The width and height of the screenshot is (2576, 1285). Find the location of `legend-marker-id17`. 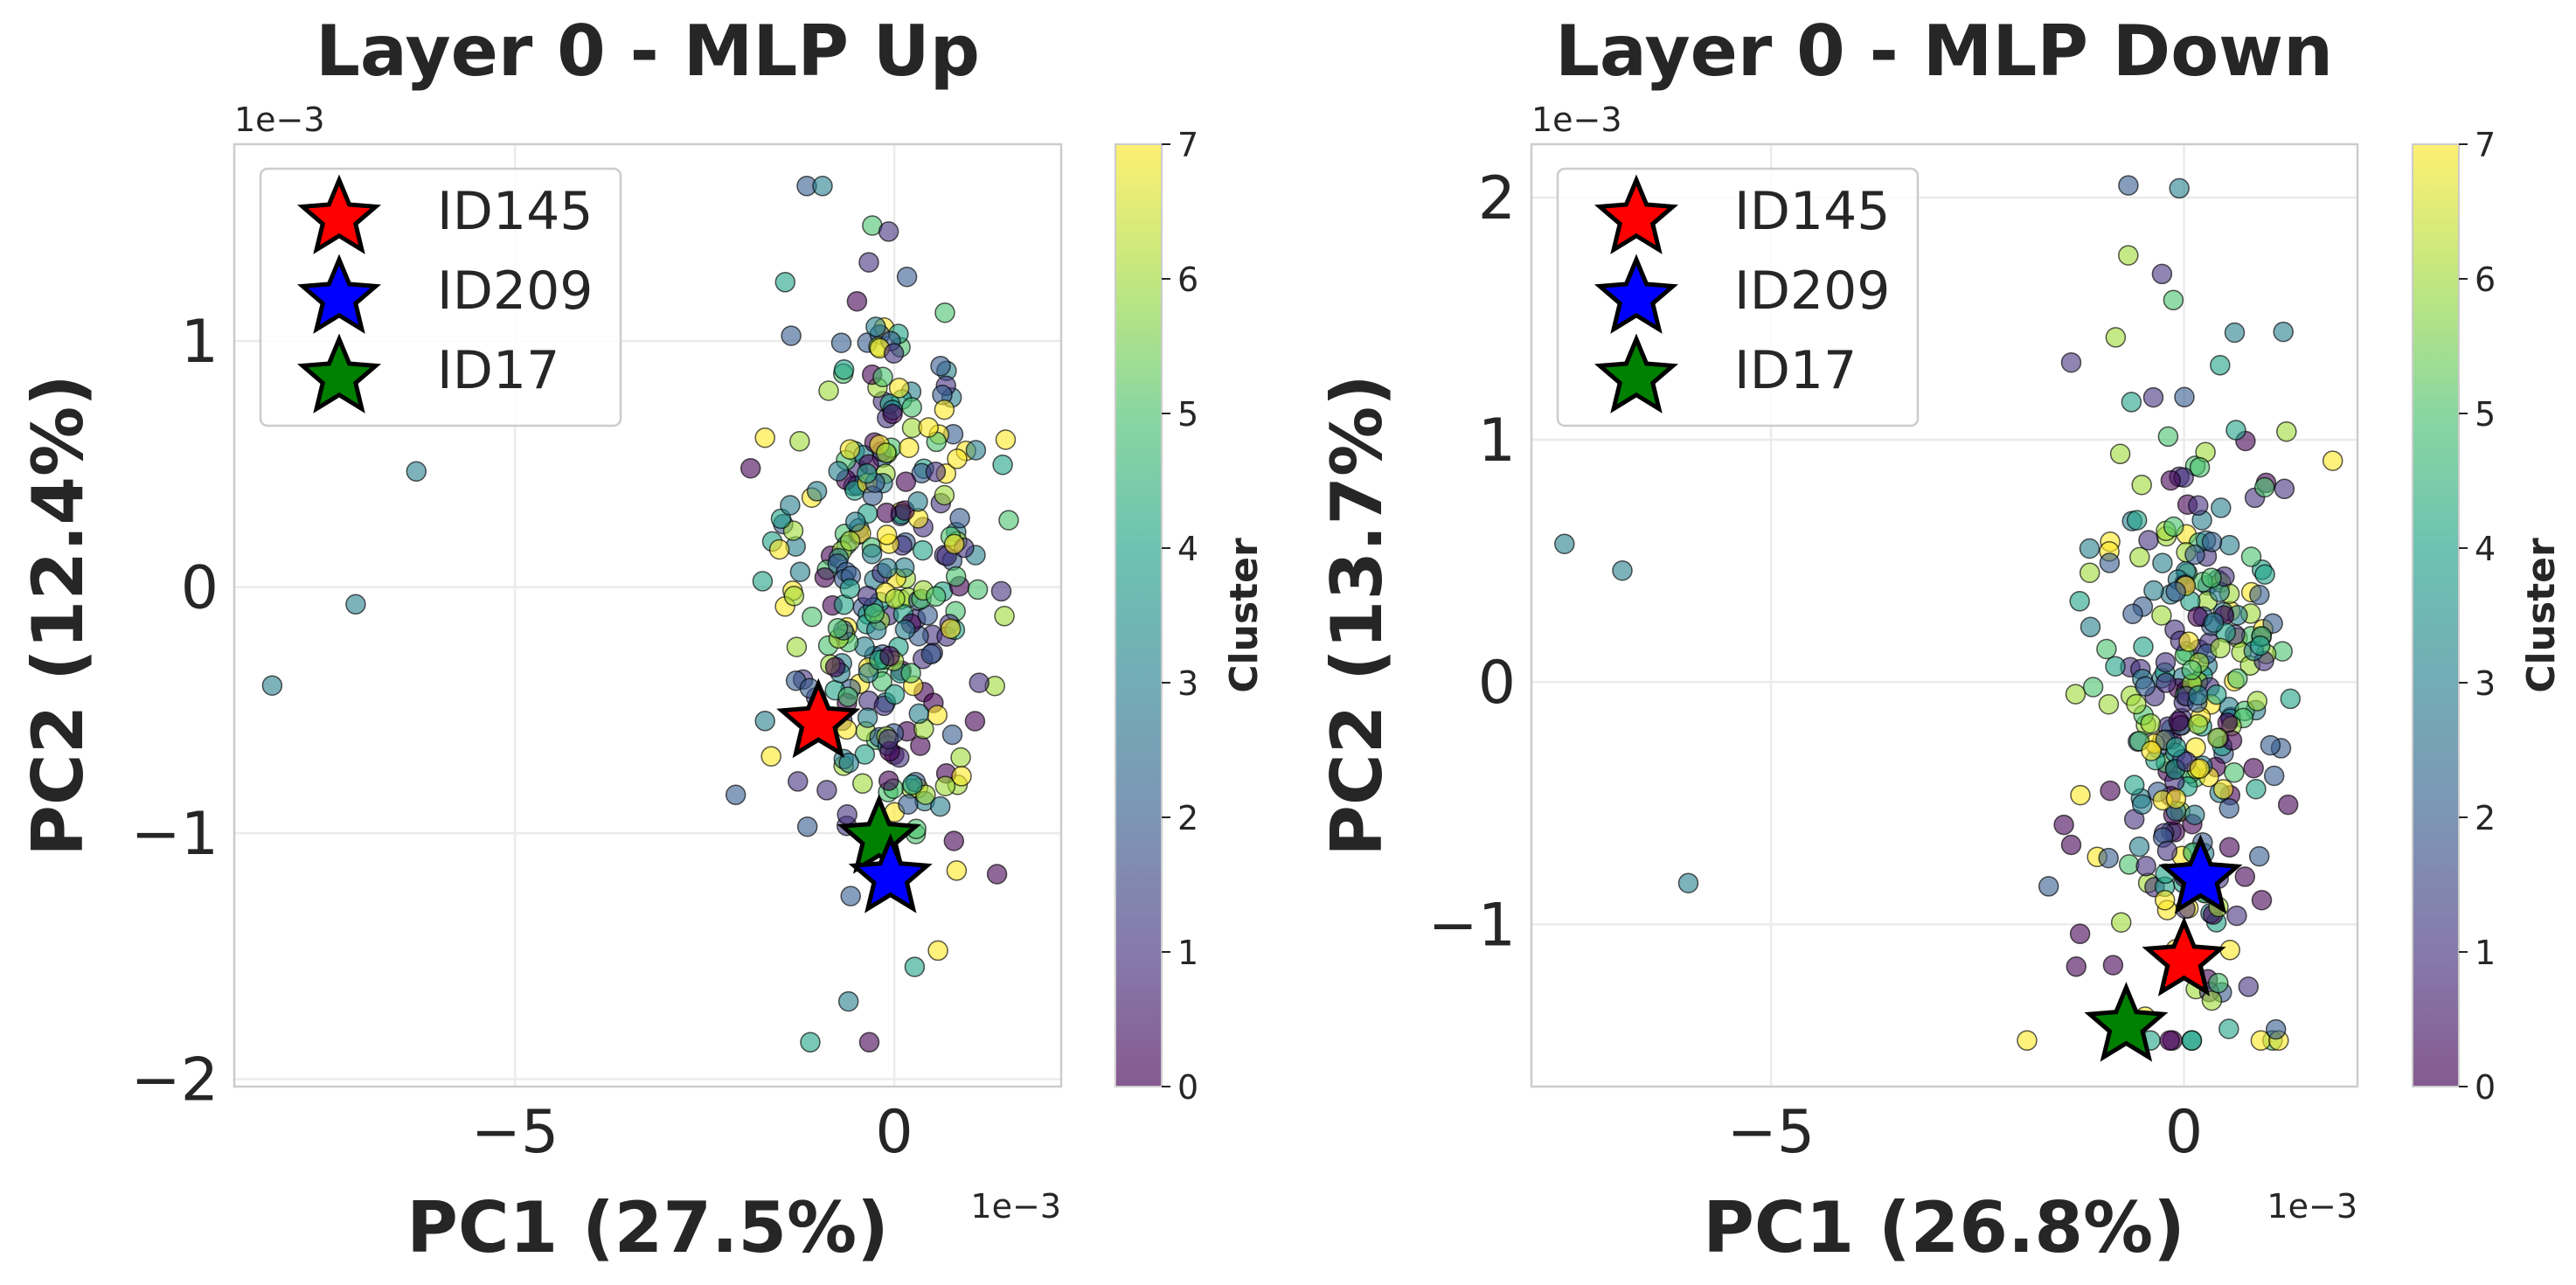

legend-marker-id17 is located at coordinates (1636, 373).